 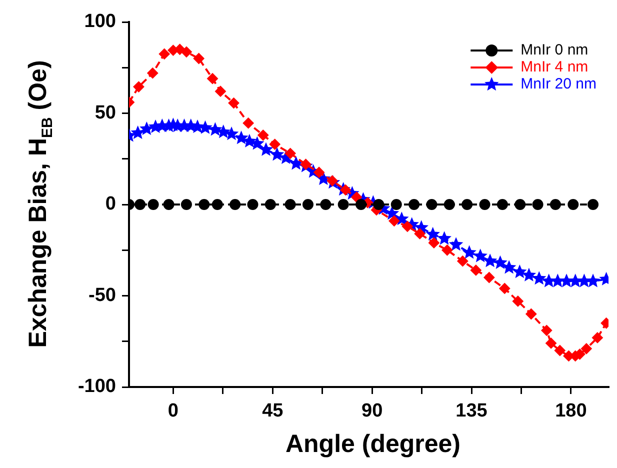 I want to click on x-axis-title: Angle (degree), so click(x=373, y=444).